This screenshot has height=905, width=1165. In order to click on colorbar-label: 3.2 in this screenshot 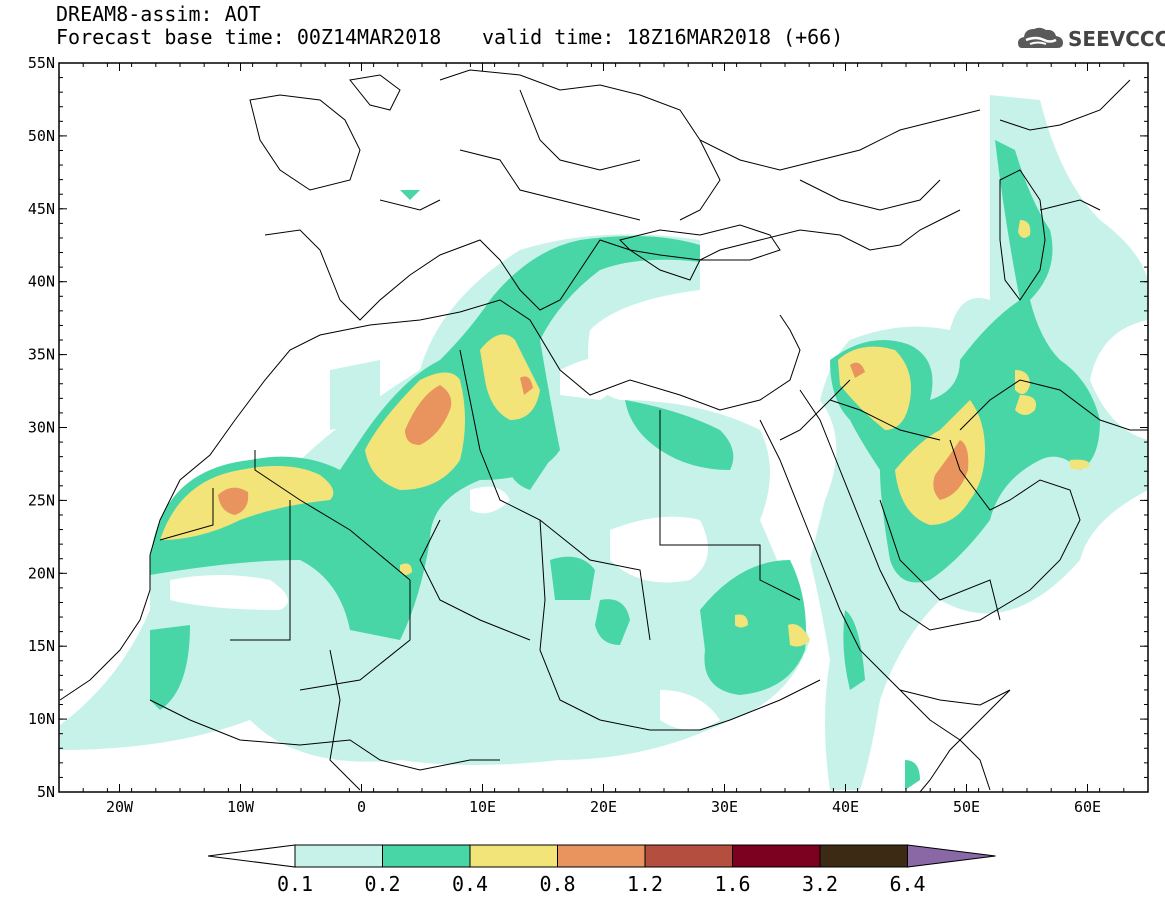, I will do `click(820, 884)`.